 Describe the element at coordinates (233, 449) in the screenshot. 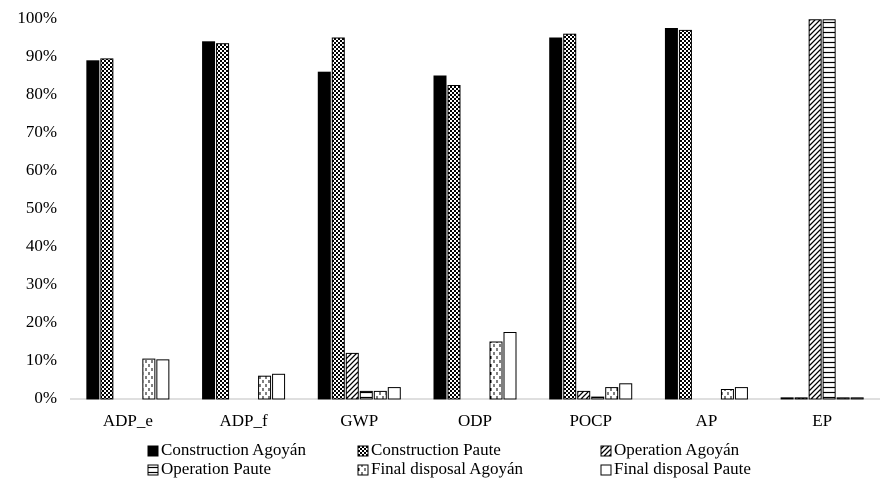

I see `legend-label: Construction Agoyán` at that location.